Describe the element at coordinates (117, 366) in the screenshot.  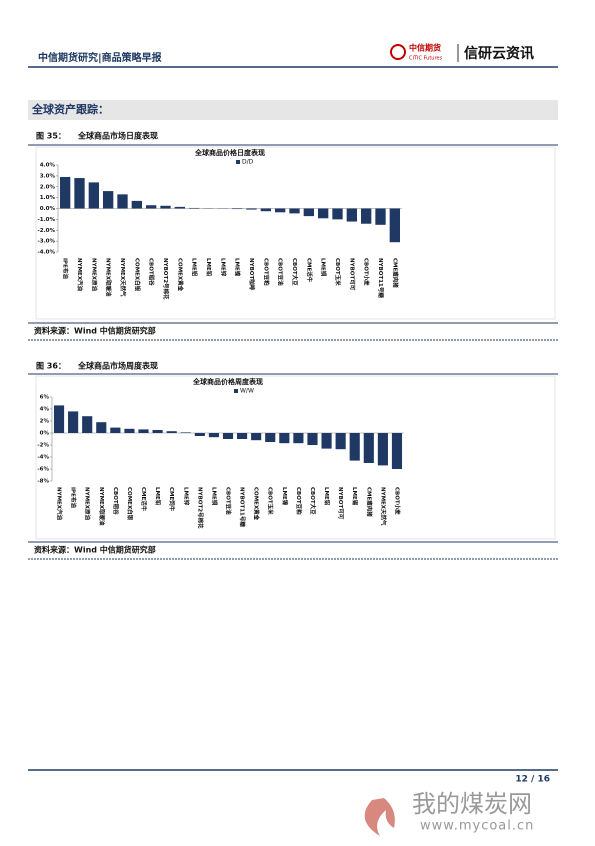
I see `figure-caption: 全球商品市场周度表现` at that location.